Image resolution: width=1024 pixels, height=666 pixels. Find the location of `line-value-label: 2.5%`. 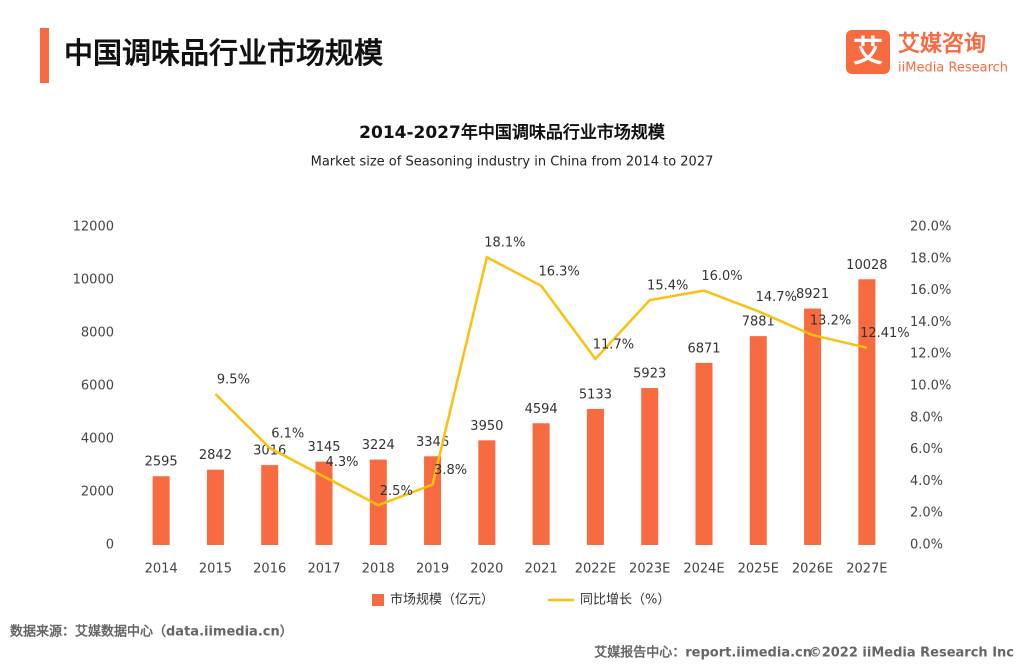

line-value-label: 2.5% is located at coordinates (396, 491).